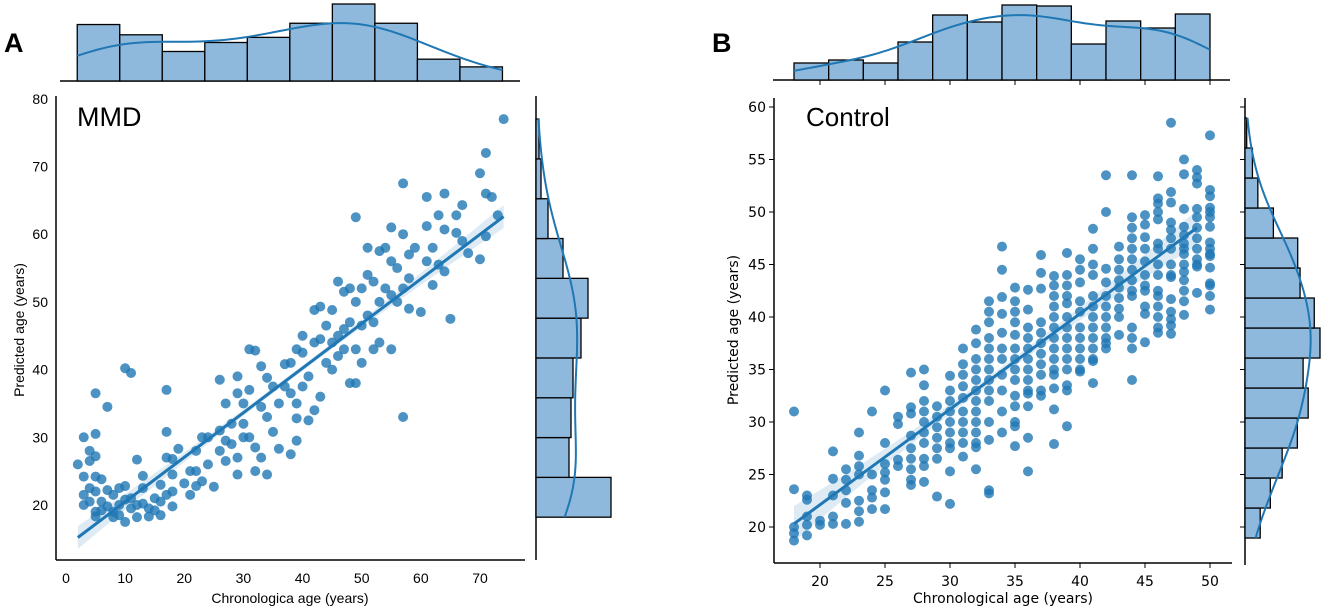 The height and width of the screenshot is (610, 1325). What do you see at coordinates (757, 423) in the screenshot?
I see `y-tick-label: 30` at bounding box center [757, 423].